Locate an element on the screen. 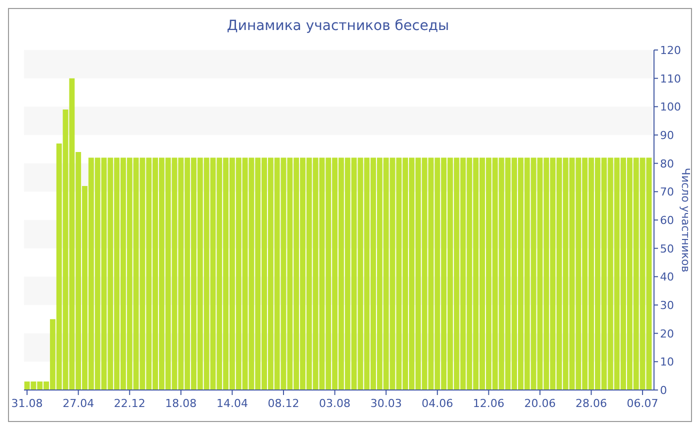 Image resolution: width=700 pixels, height=430 pixels. x-tick-label: 03.08 is located at coordinates (335, 403).